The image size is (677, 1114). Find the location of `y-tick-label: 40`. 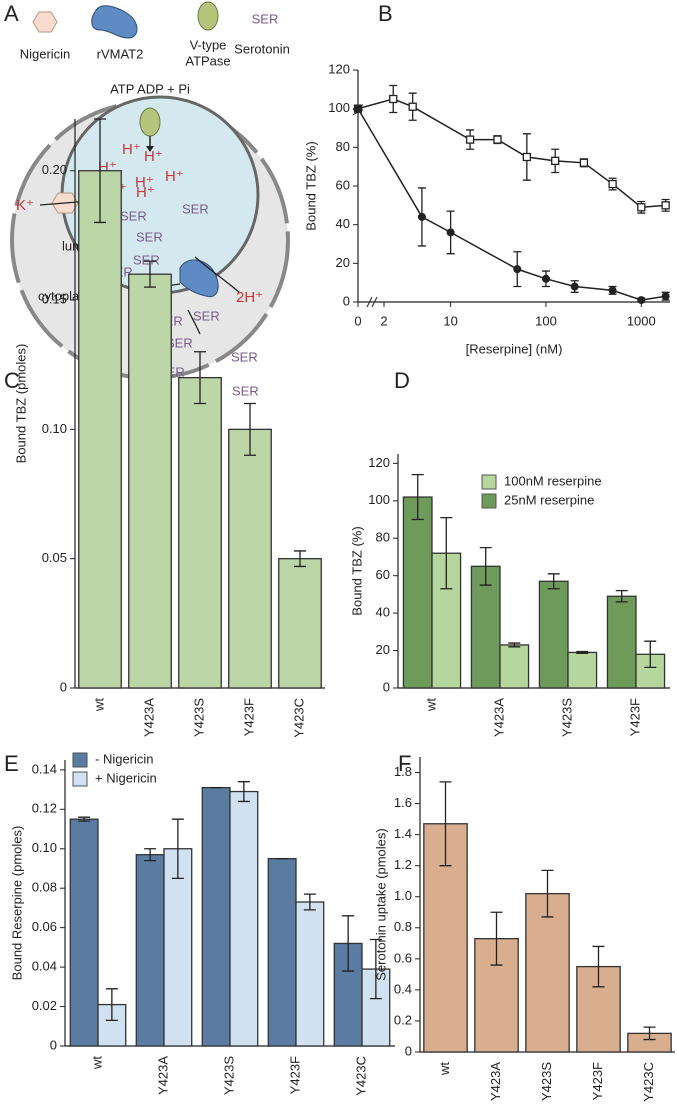

y-tick-label: 40 is located at coordinates (343, 223).